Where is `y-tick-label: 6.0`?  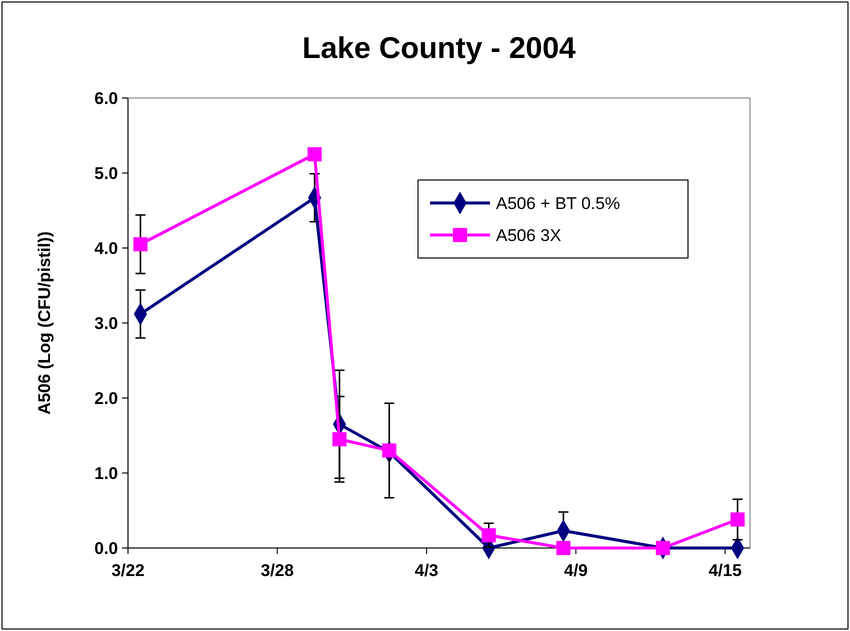
y-tick-label: 6.0 is located at coordinates (106, 98).